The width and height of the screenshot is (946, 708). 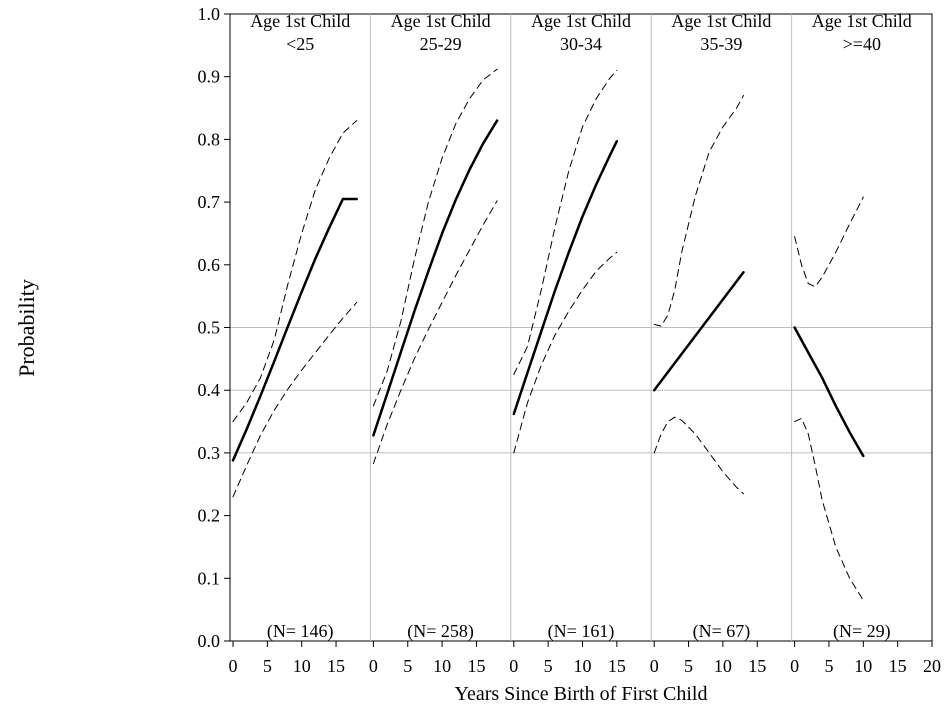 What do you see at coordinates (209, 77) in the screenshot?
I see `y-tick-label: 0.9` at bounding box center [209, 77].